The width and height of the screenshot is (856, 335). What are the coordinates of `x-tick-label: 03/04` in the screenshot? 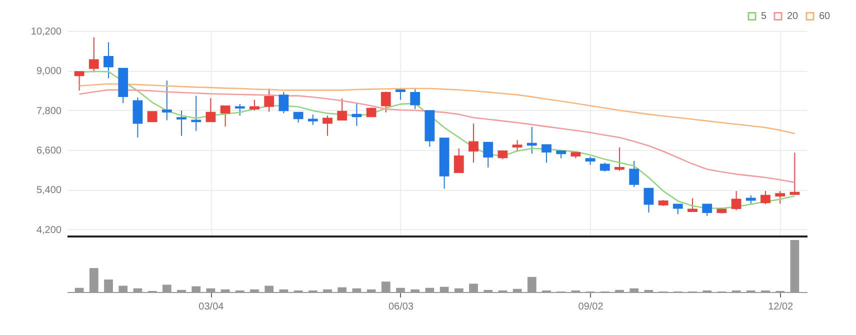 It's located at (211, 307).